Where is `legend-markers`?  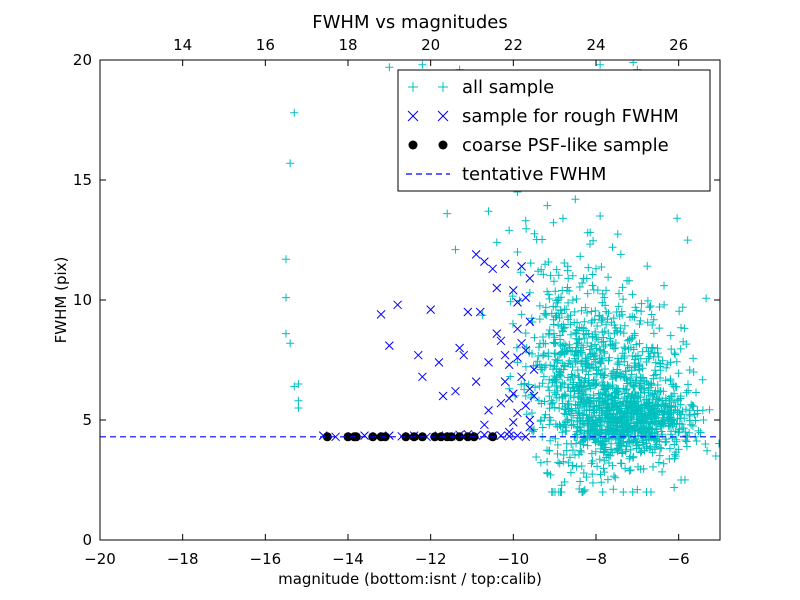 legend-markers is located at coordinates (428, 128).